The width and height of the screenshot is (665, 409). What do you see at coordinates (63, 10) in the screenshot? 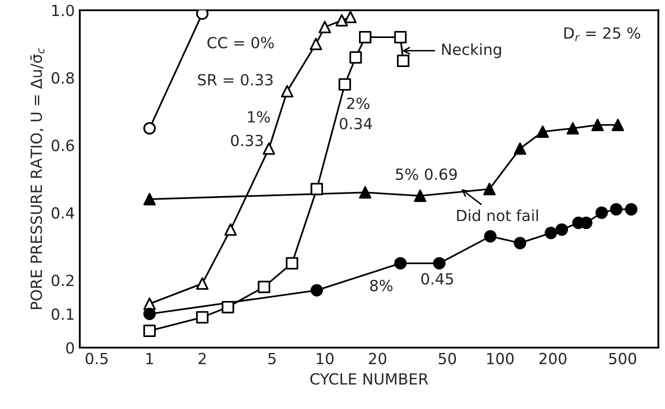
I see `y-tick-label: 1.0` at bounding box center [63, 10].